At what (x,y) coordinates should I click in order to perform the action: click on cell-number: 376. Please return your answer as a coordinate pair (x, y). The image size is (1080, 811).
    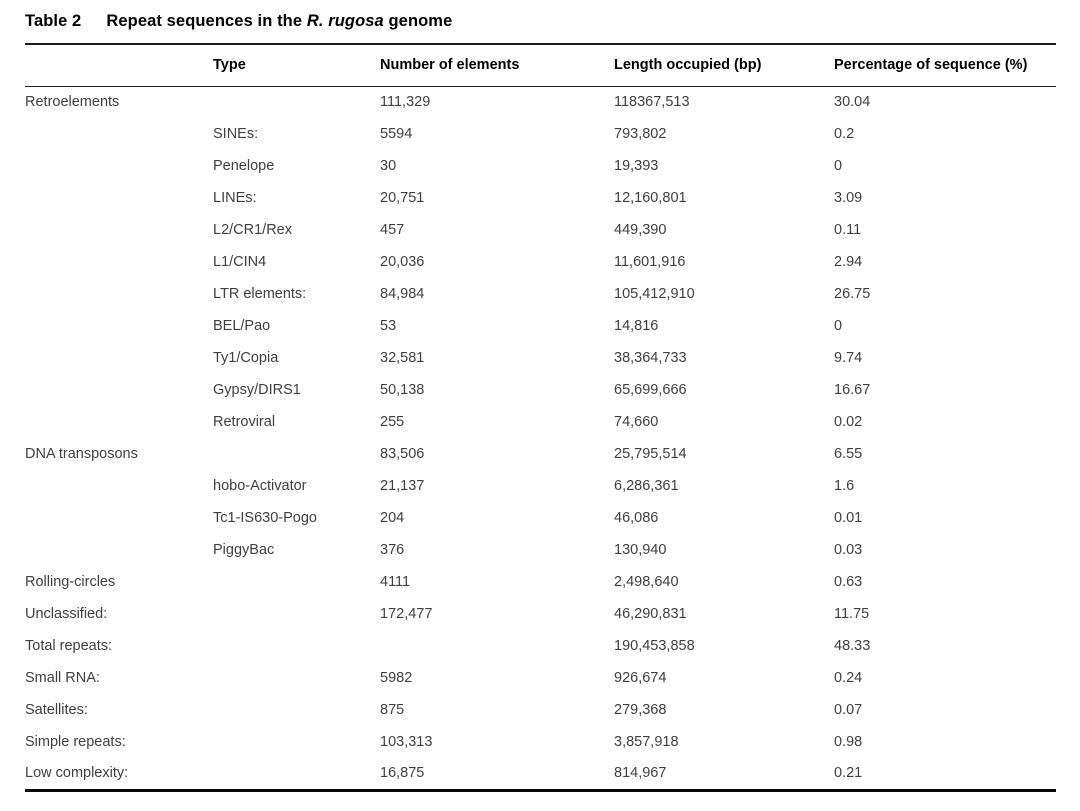
    Looking at the image, I should click on (392, 550).